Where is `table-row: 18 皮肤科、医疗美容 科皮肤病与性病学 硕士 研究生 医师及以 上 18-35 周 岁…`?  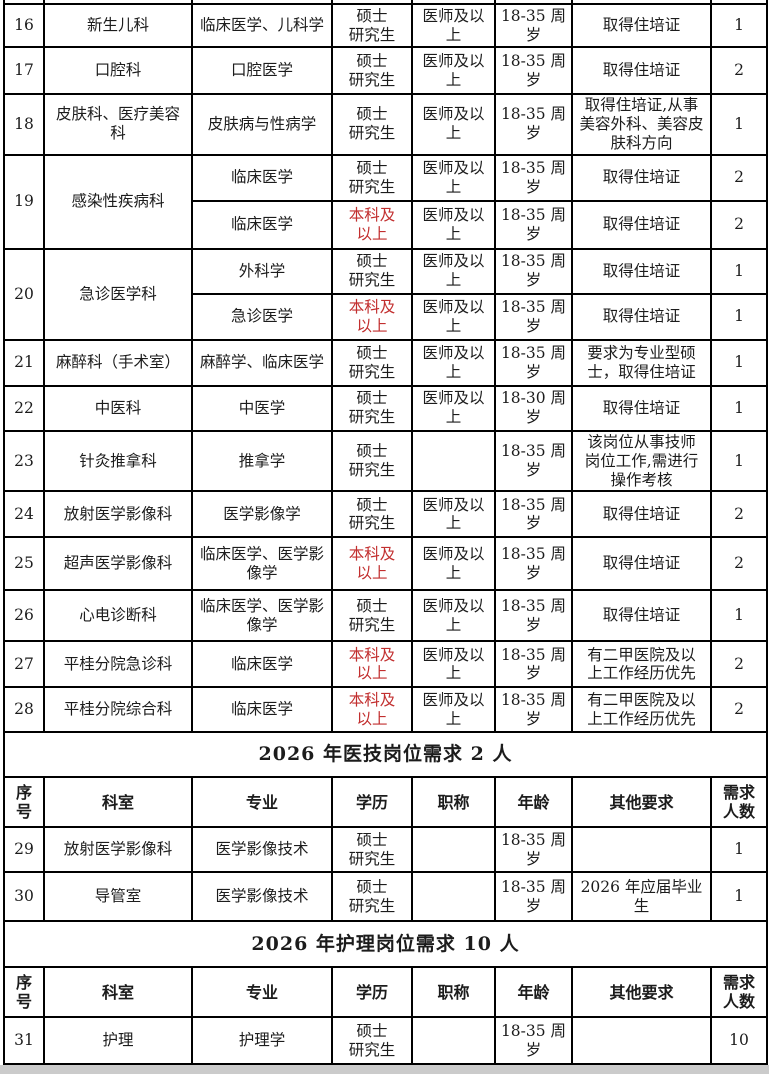 table-row: 18 皮肤科、医疗美容 科皮肤病与性病学 硕士 研究生 医师及以 上 18-35 周 岁… is located at coordinates (385, 124).